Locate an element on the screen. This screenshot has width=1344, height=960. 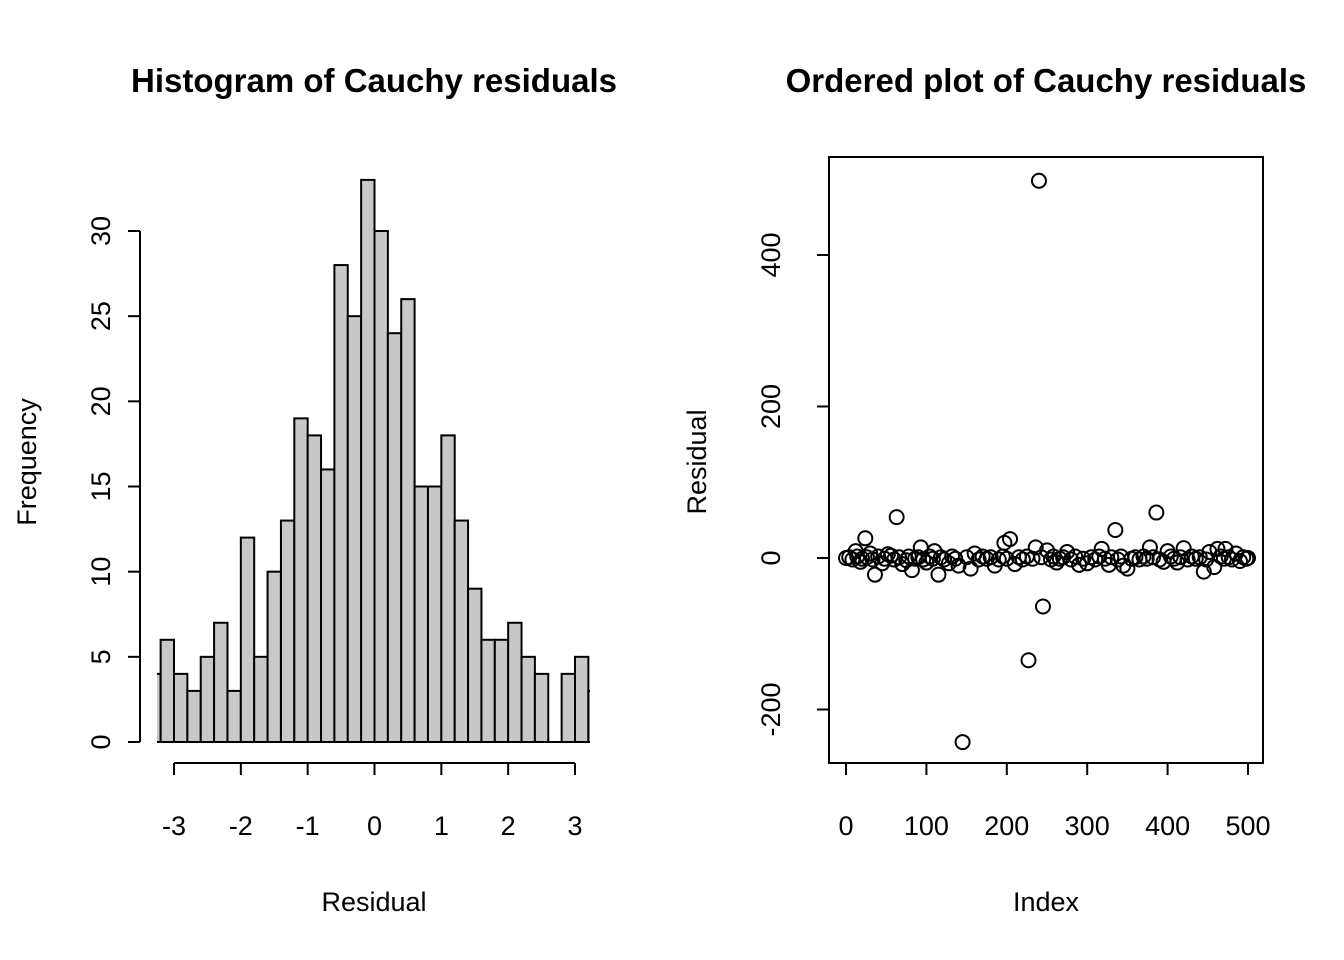
scatter-y-tick-label: -200 is located at coordinates (771, 709).